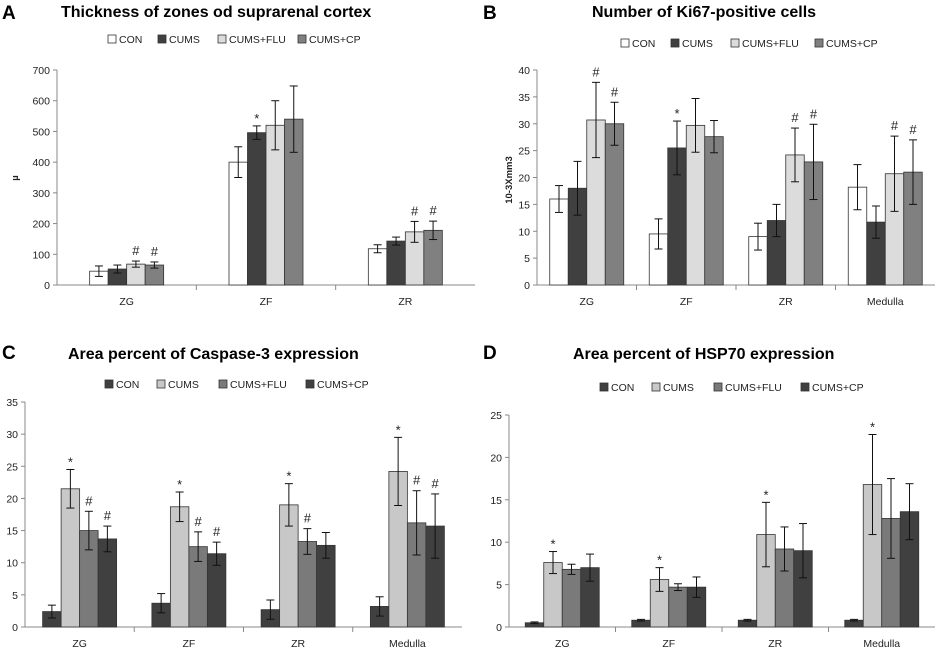  What do you see at coordinates (678, 607) in the screenshot?
I see `bar-cums-flu-zf` at bounding box center [678, 607].